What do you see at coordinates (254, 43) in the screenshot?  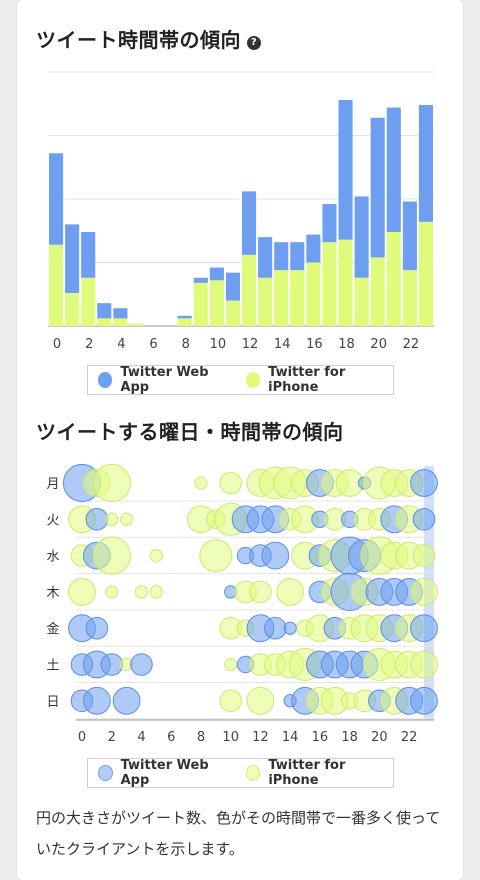 I see `question-circle-icon: ?` at bounding box center [254, 43].